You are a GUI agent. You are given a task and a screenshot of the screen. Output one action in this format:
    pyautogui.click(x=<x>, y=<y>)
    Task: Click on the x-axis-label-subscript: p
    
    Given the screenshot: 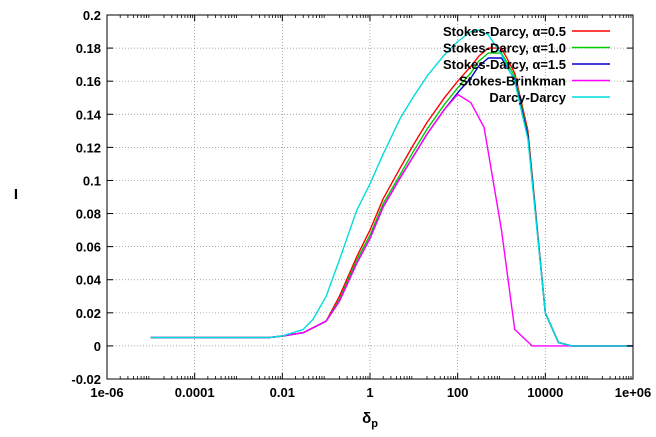 What is the action you would take?
    pyautogui.click(x=374, y=424)
    